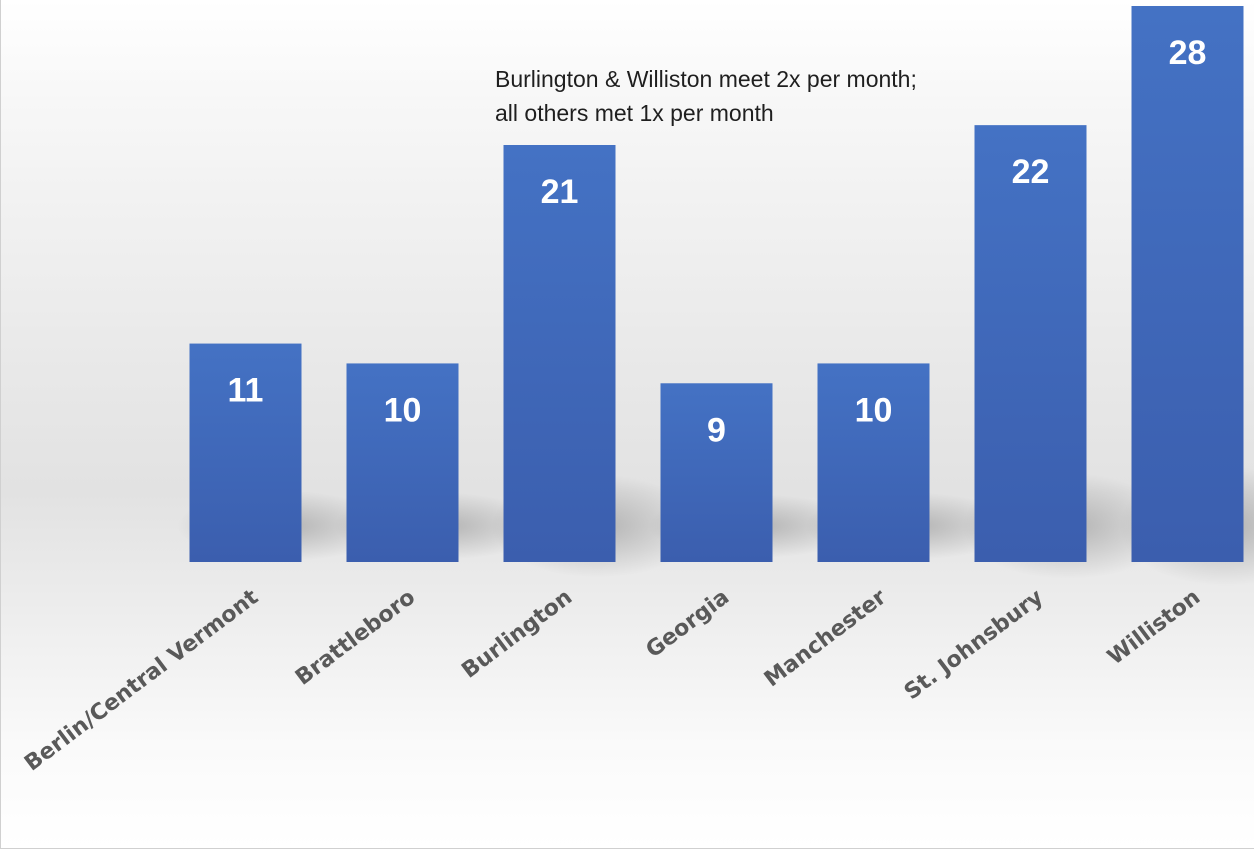 This screenshot has width=1254, height=849. I want to click on category-label: Williston, so click(1154, 627).